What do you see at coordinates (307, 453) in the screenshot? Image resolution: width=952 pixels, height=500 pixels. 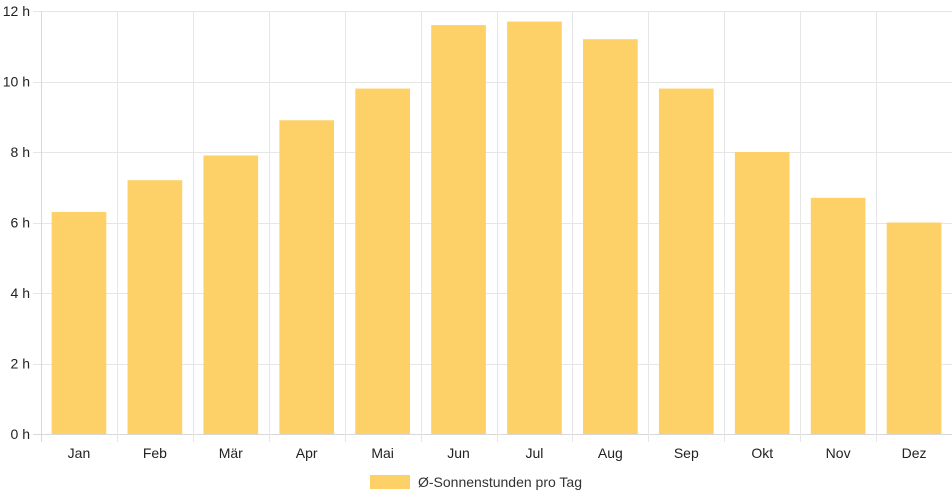 I see `x-tick-label: Apr` at bounding box center [307, 453].